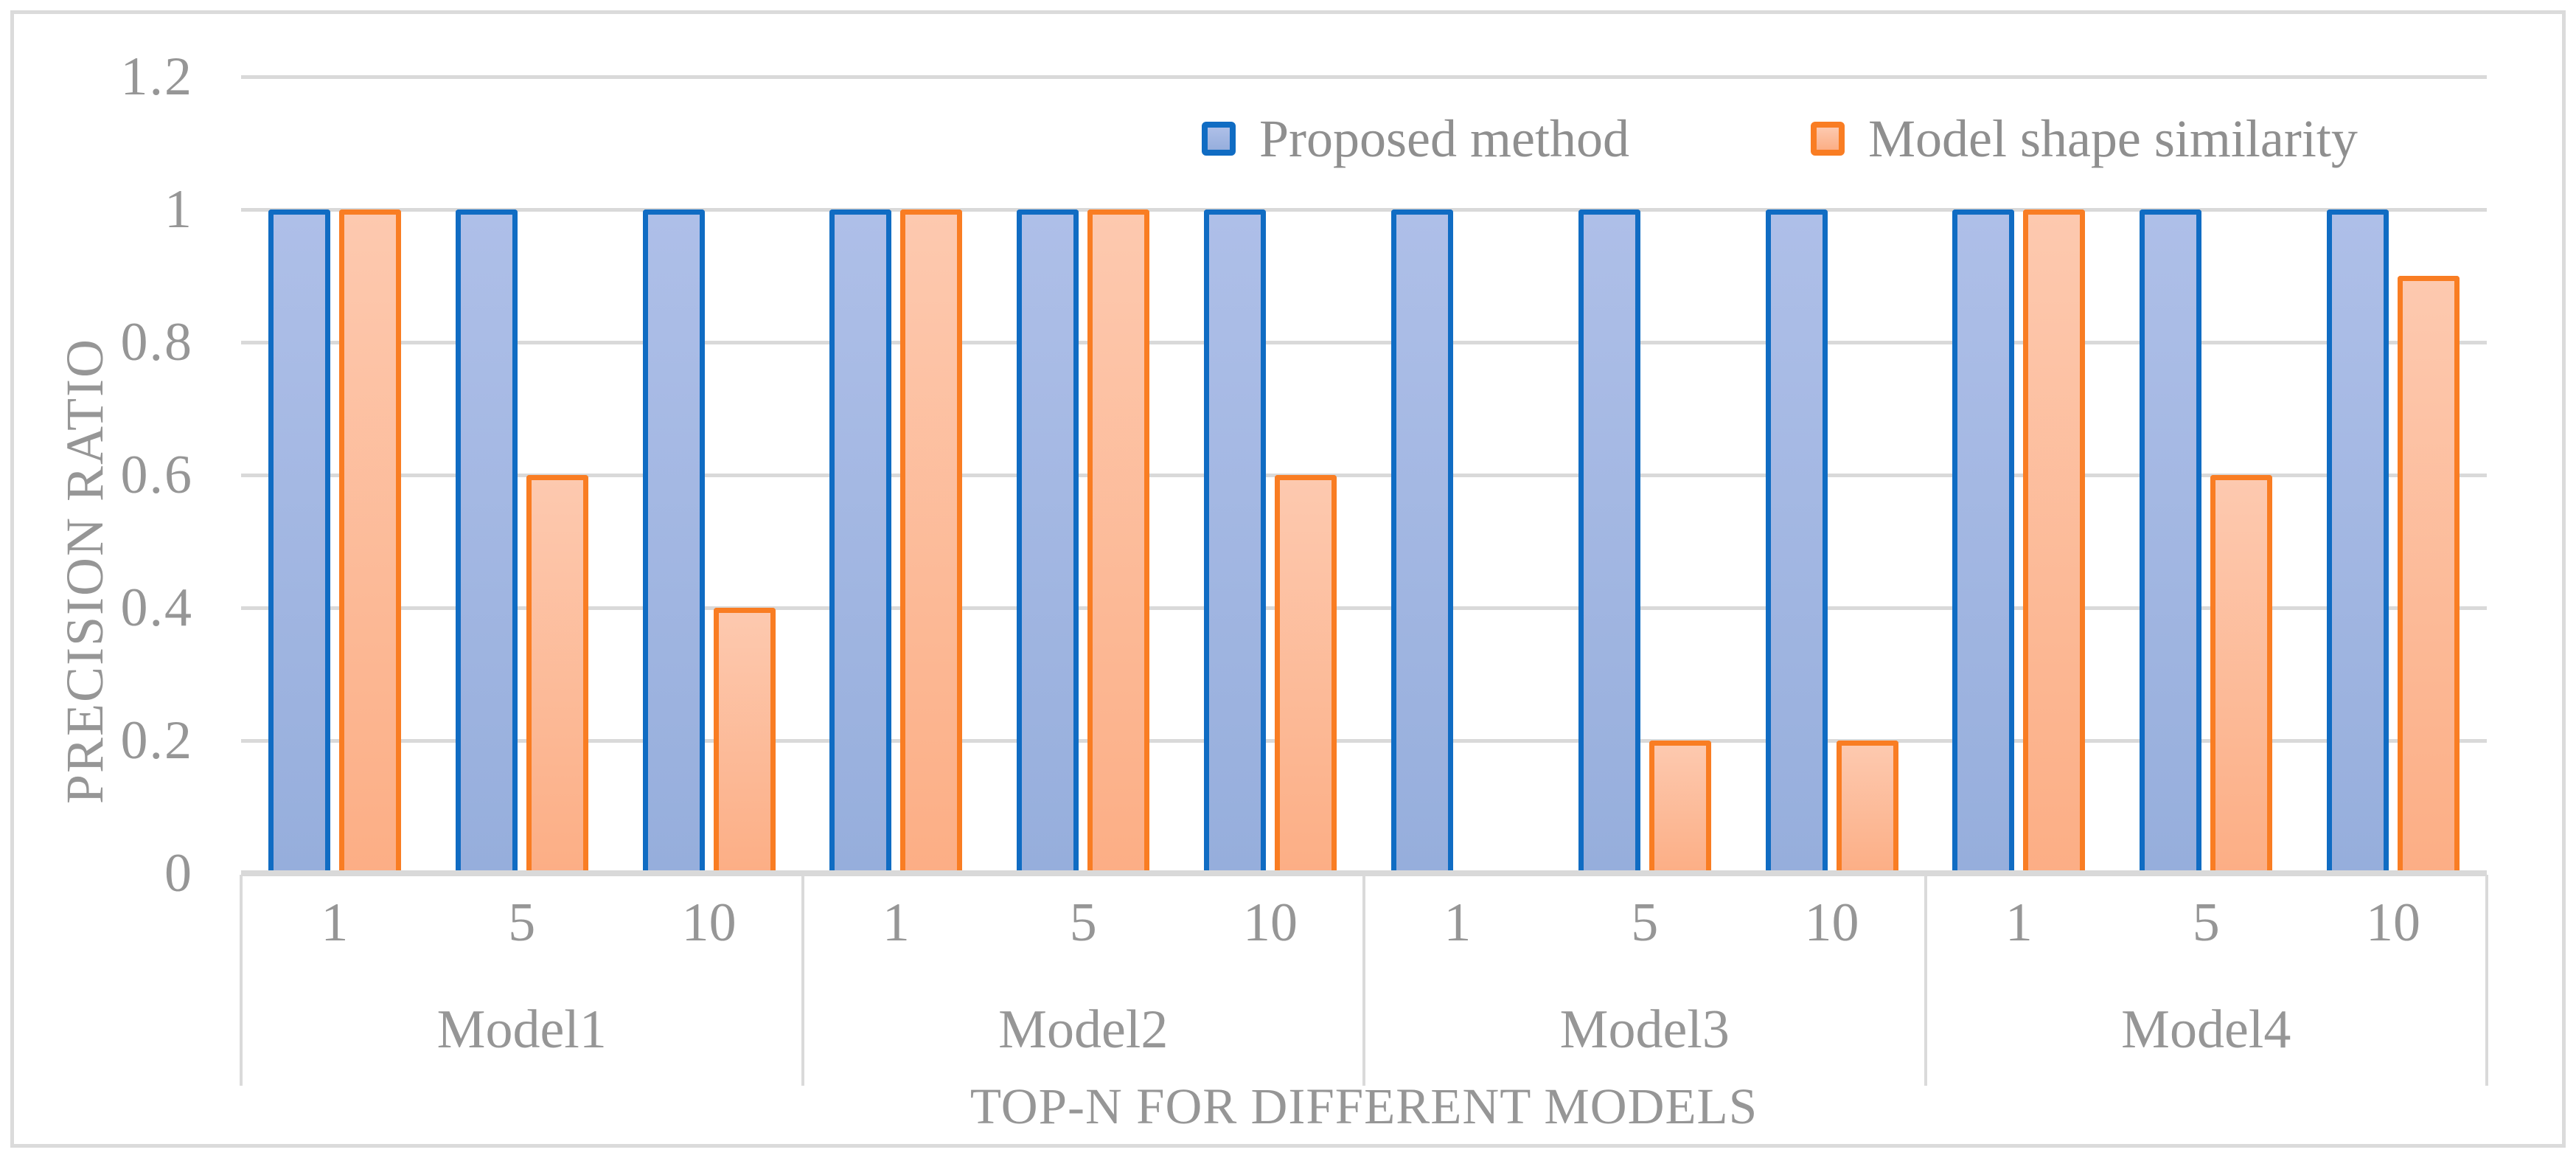 This screenshot has height=1158, width=2576. Describe the element at coordinates (157, 740) in the screenshot. I see `y-tick-label: 0.2` at that location.